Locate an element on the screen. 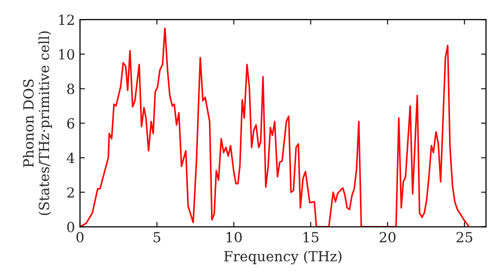 This screenshot has height=280, width=500. x-tick-label: 0 is located at coordinates (80, 237).